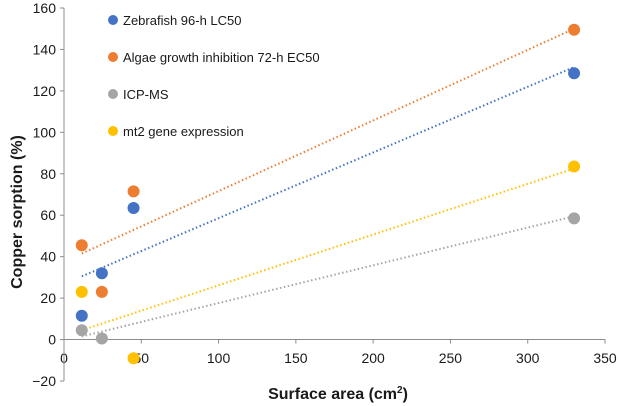 This screenshot has height=406, width=623. I want to click on x-tick-label: 250, so click(451, 358).